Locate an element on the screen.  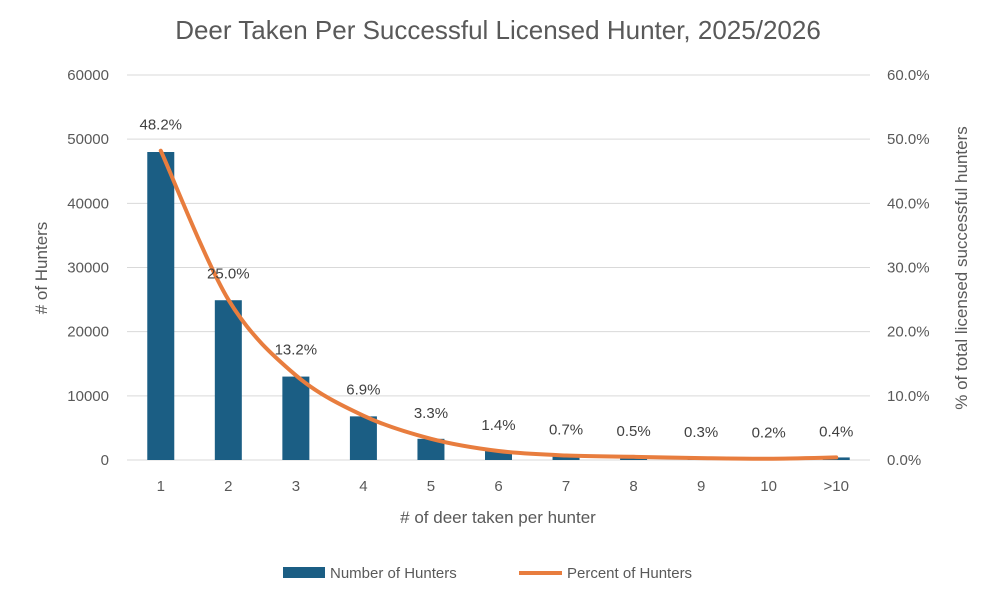
data-label: 0.4% is located at coordinates (836, 431).